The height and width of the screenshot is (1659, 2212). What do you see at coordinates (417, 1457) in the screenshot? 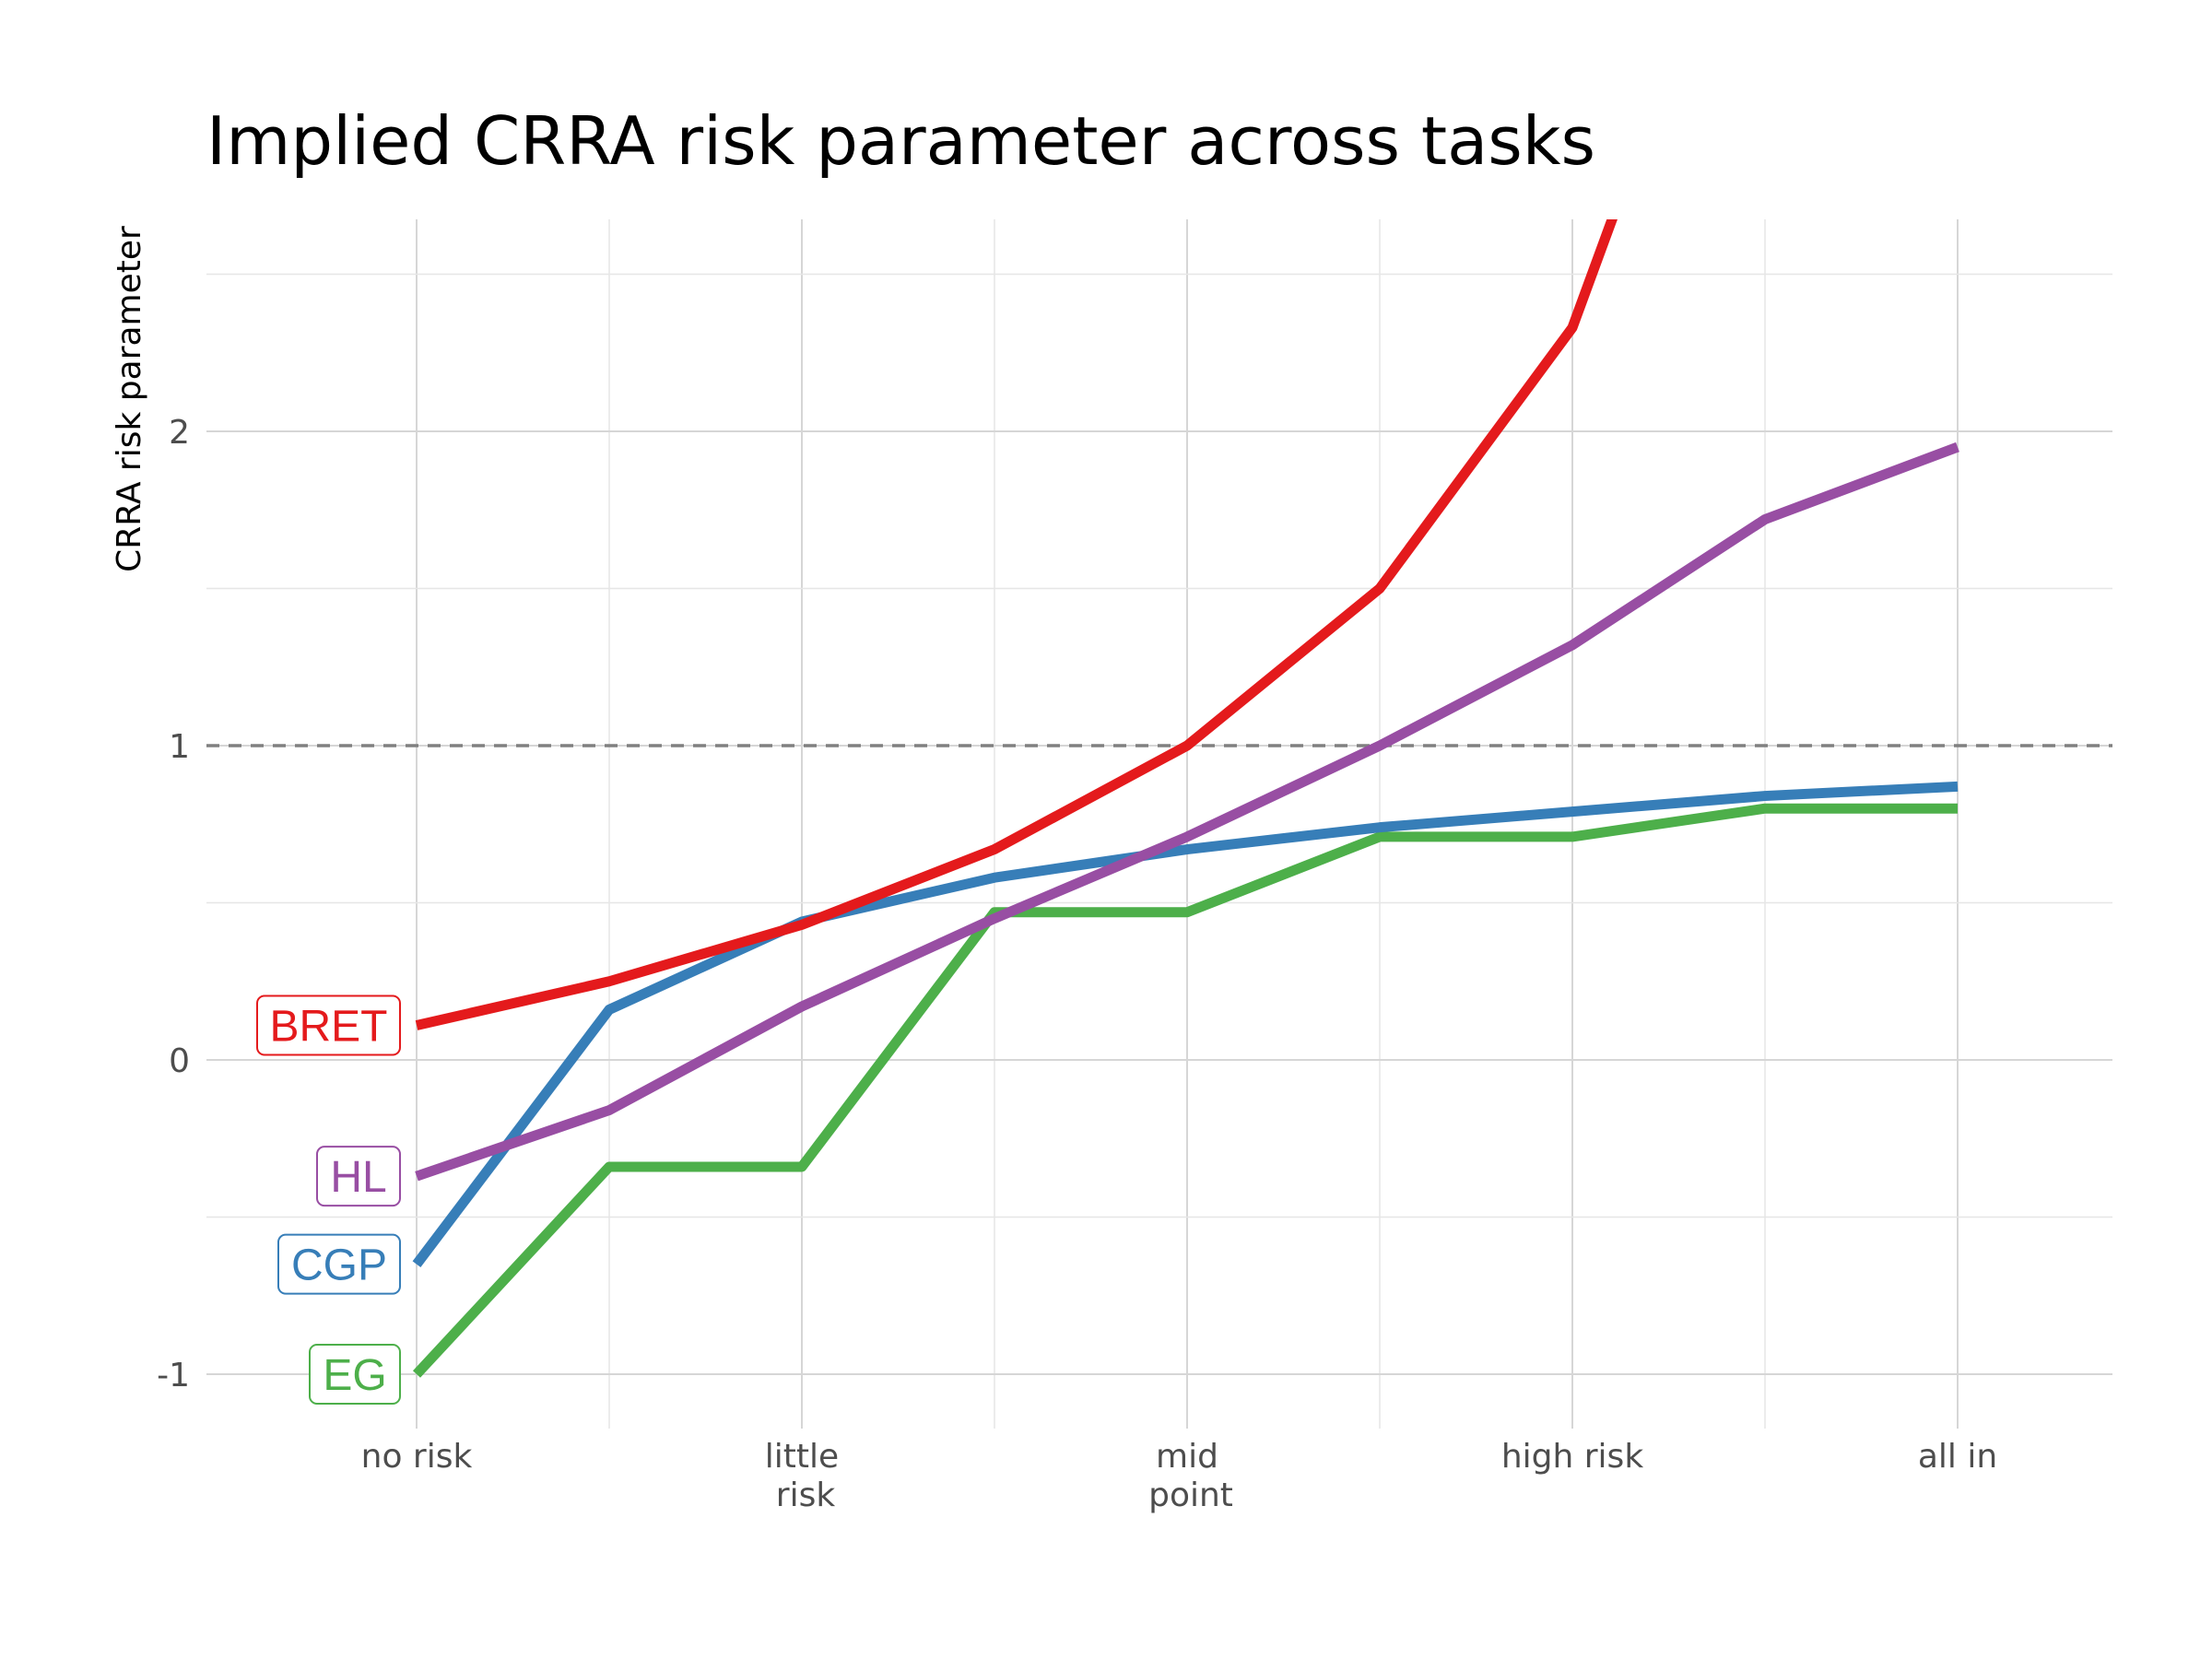
I see `x-tick-label: no risk` at bounding box center [417, 1457].